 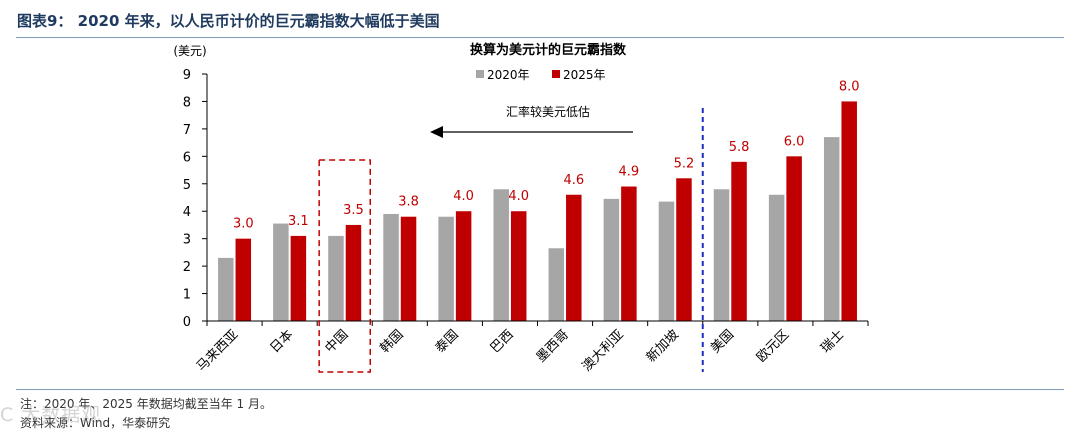 What do you see at coordinates (584, 75) in the screenshot?
I see `legend-label: 2025年` at bounding box center [584, 75].